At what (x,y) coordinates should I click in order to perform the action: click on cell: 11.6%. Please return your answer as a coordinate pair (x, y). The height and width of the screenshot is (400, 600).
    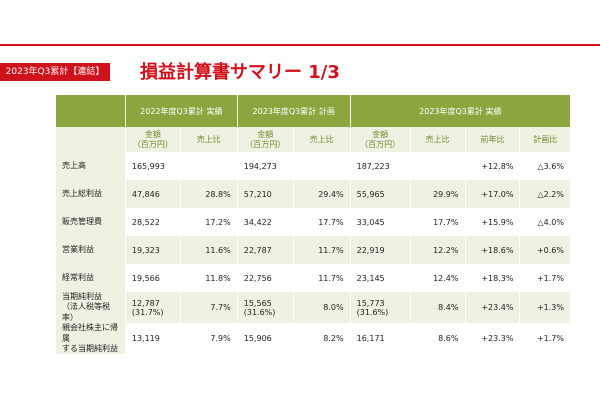
    Looking at the image, I should click on (208, 250).